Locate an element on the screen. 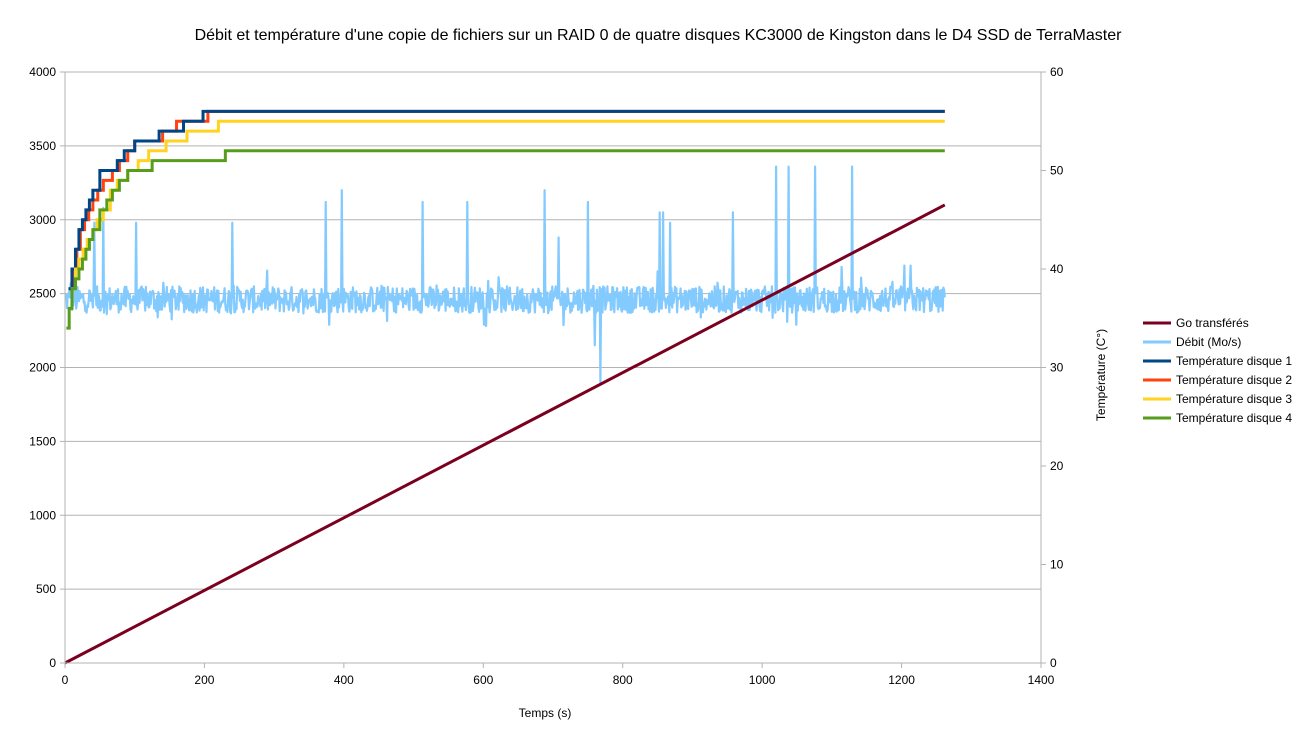  y-tick-label: 0 is located at coordinates (52, 663).